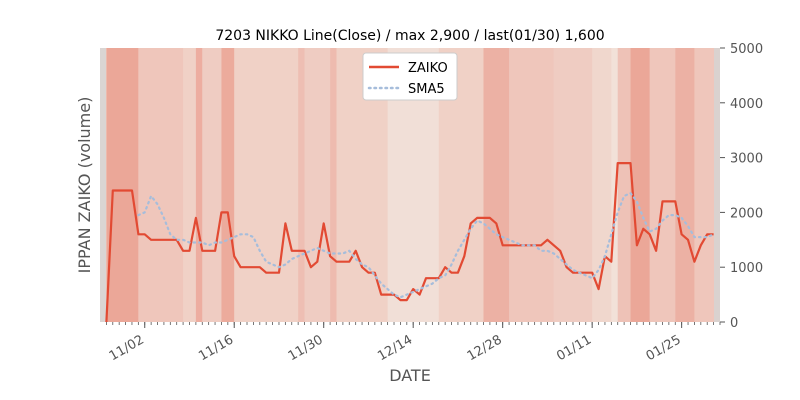 Image resolution: width=800 pixels, height=400 pixels. What do you see at coordinates (395, 348) in the screenshot?
I see `x-tick-label-12-14: 12/14` at bounding box center [395, 348].